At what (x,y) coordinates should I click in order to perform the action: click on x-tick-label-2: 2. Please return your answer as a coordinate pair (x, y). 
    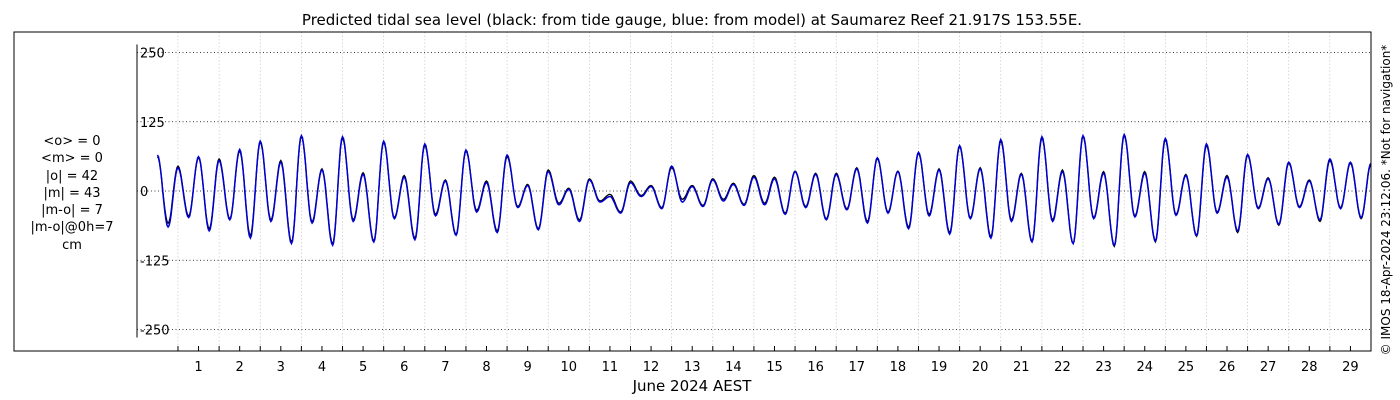
    Looking at the image, I should click on (240, 367).